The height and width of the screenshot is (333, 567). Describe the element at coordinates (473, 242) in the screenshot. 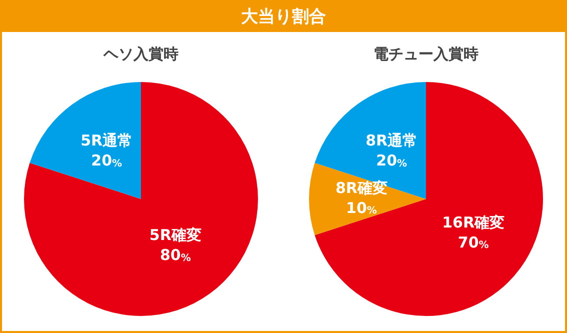

I see `data-label: 70%` at that location.